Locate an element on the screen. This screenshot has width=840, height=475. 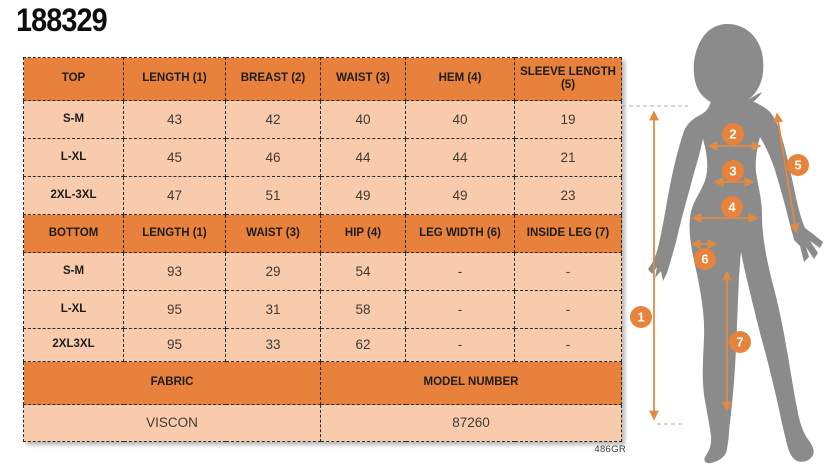
fabric-value: VISCON is located at coordinates (172, 423).